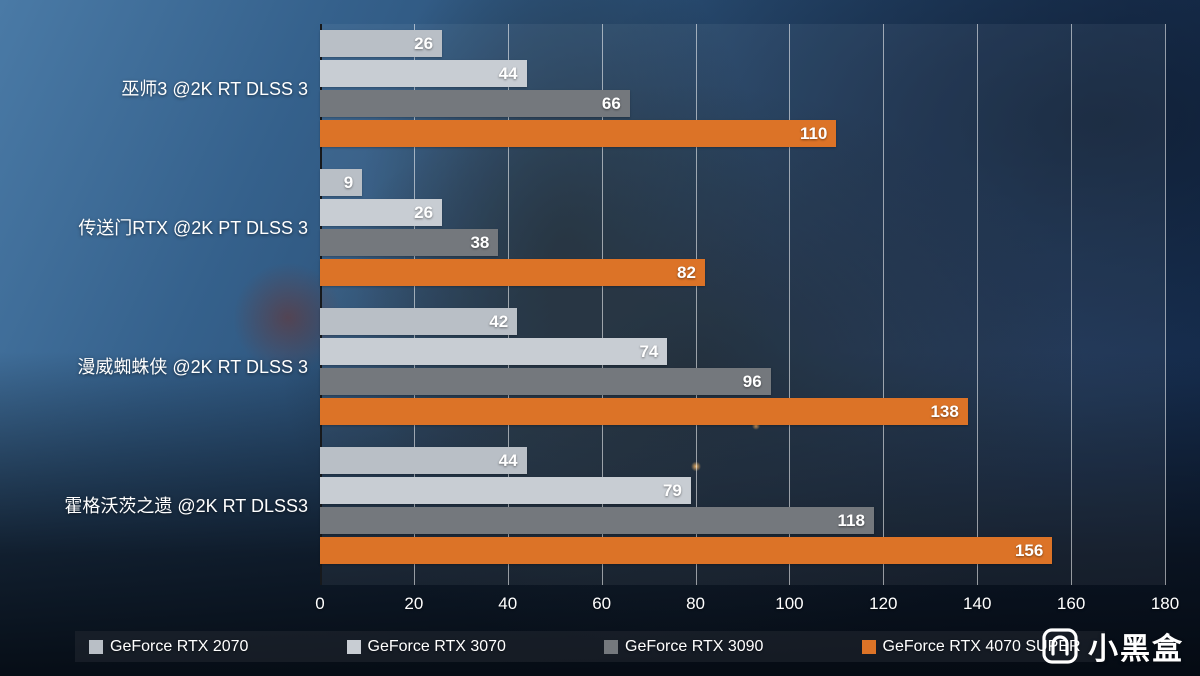 Image resolution: width=1200 pixels, height=676 pixels. What do you see at coordinates (649, 351) in the screenshot?
I see `bar-value-label: 74` at bounding box center [649, 351].